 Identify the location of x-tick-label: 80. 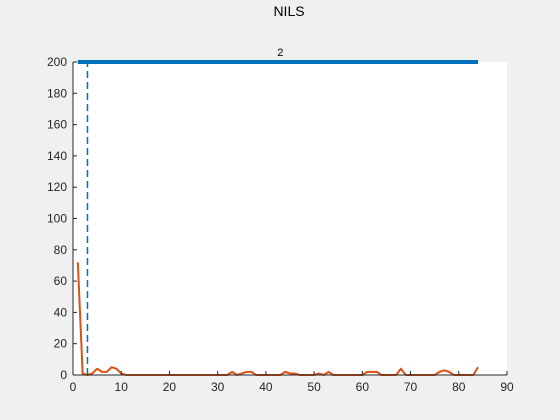
(459, 387).